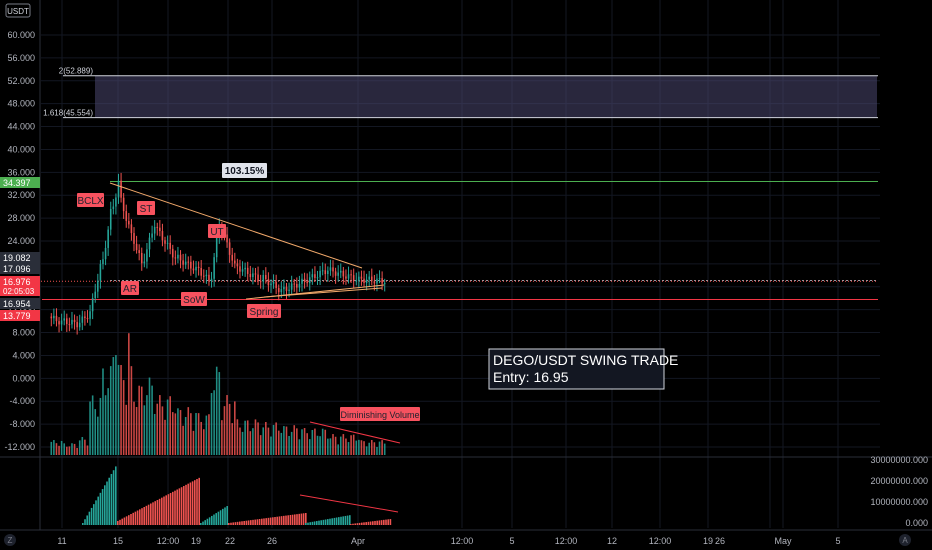  I want to click on diminishing-volume-trendline, so click(355, 432).